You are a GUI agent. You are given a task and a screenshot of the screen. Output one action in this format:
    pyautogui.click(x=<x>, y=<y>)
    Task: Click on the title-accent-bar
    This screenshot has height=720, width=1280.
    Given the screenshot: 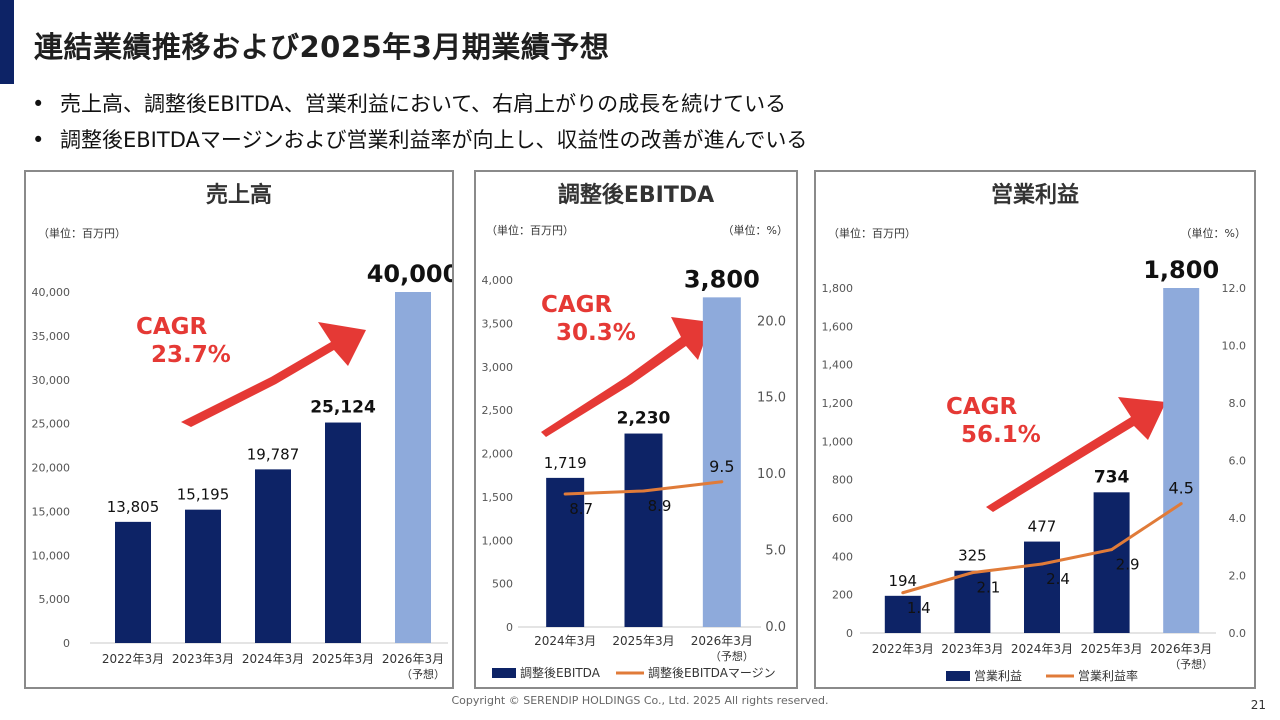 What is the action you would take?
    pyautogui.click(x=7, y=42)
    